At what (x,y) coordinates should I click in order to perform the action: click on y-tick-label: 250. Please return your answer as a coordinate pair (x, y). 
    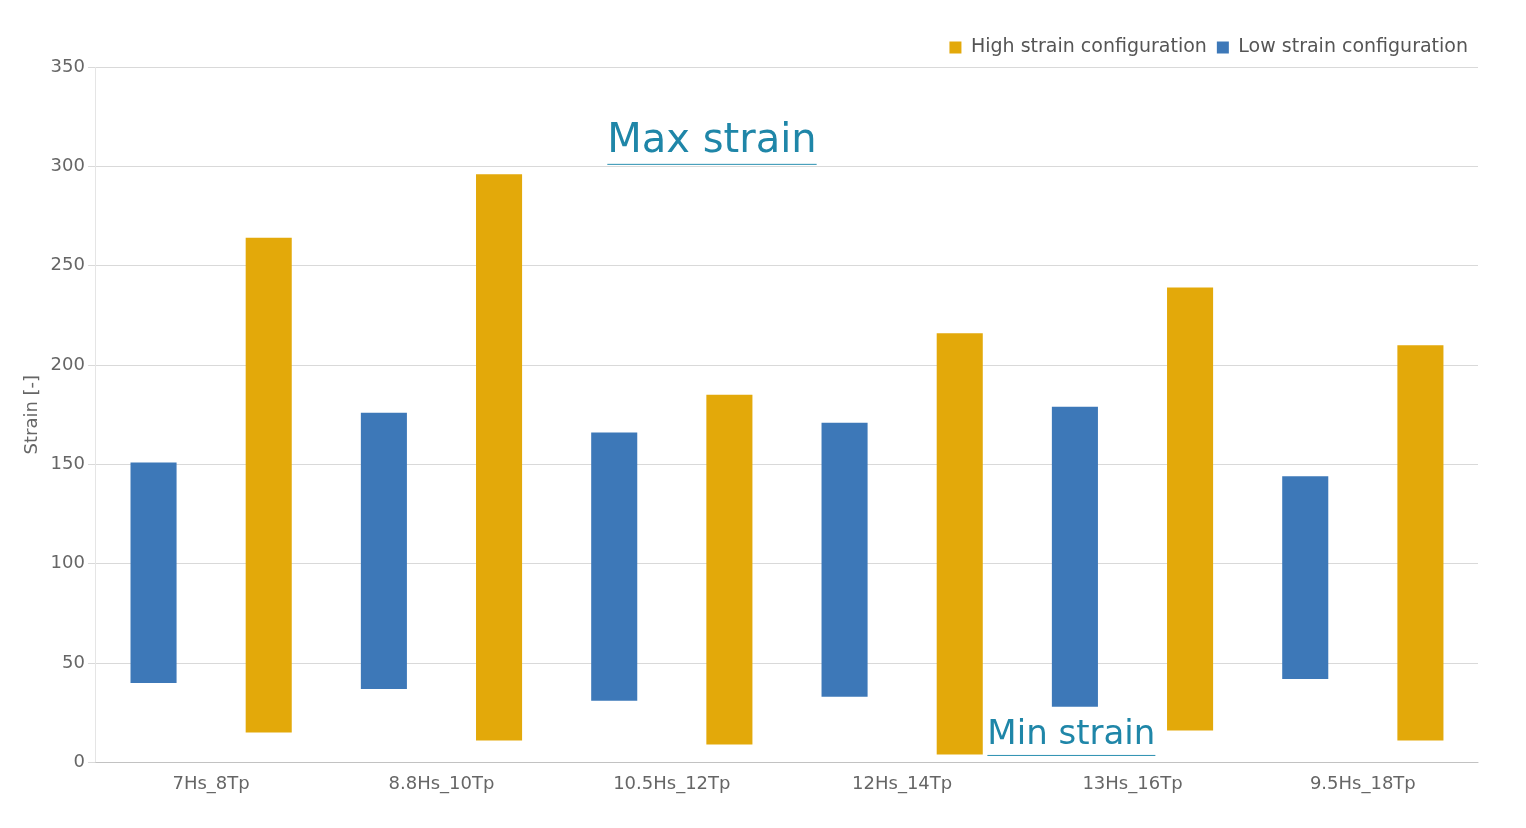
    Looking at the image, I should click on (67, 264).